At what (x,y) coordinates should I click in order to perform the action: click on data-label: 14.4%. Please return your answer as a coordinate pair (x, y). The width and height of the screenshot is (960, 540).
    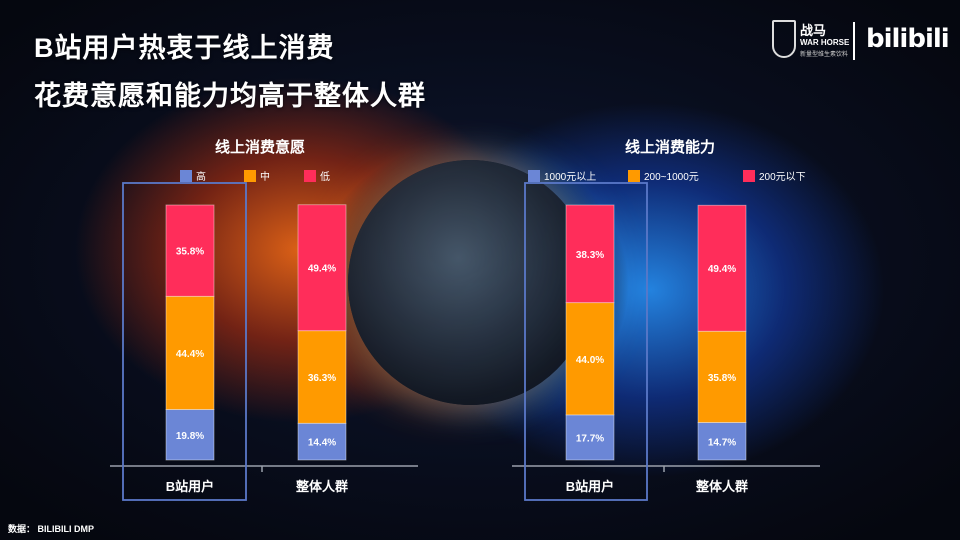
    Looking at the image, I should click on (322, 443).